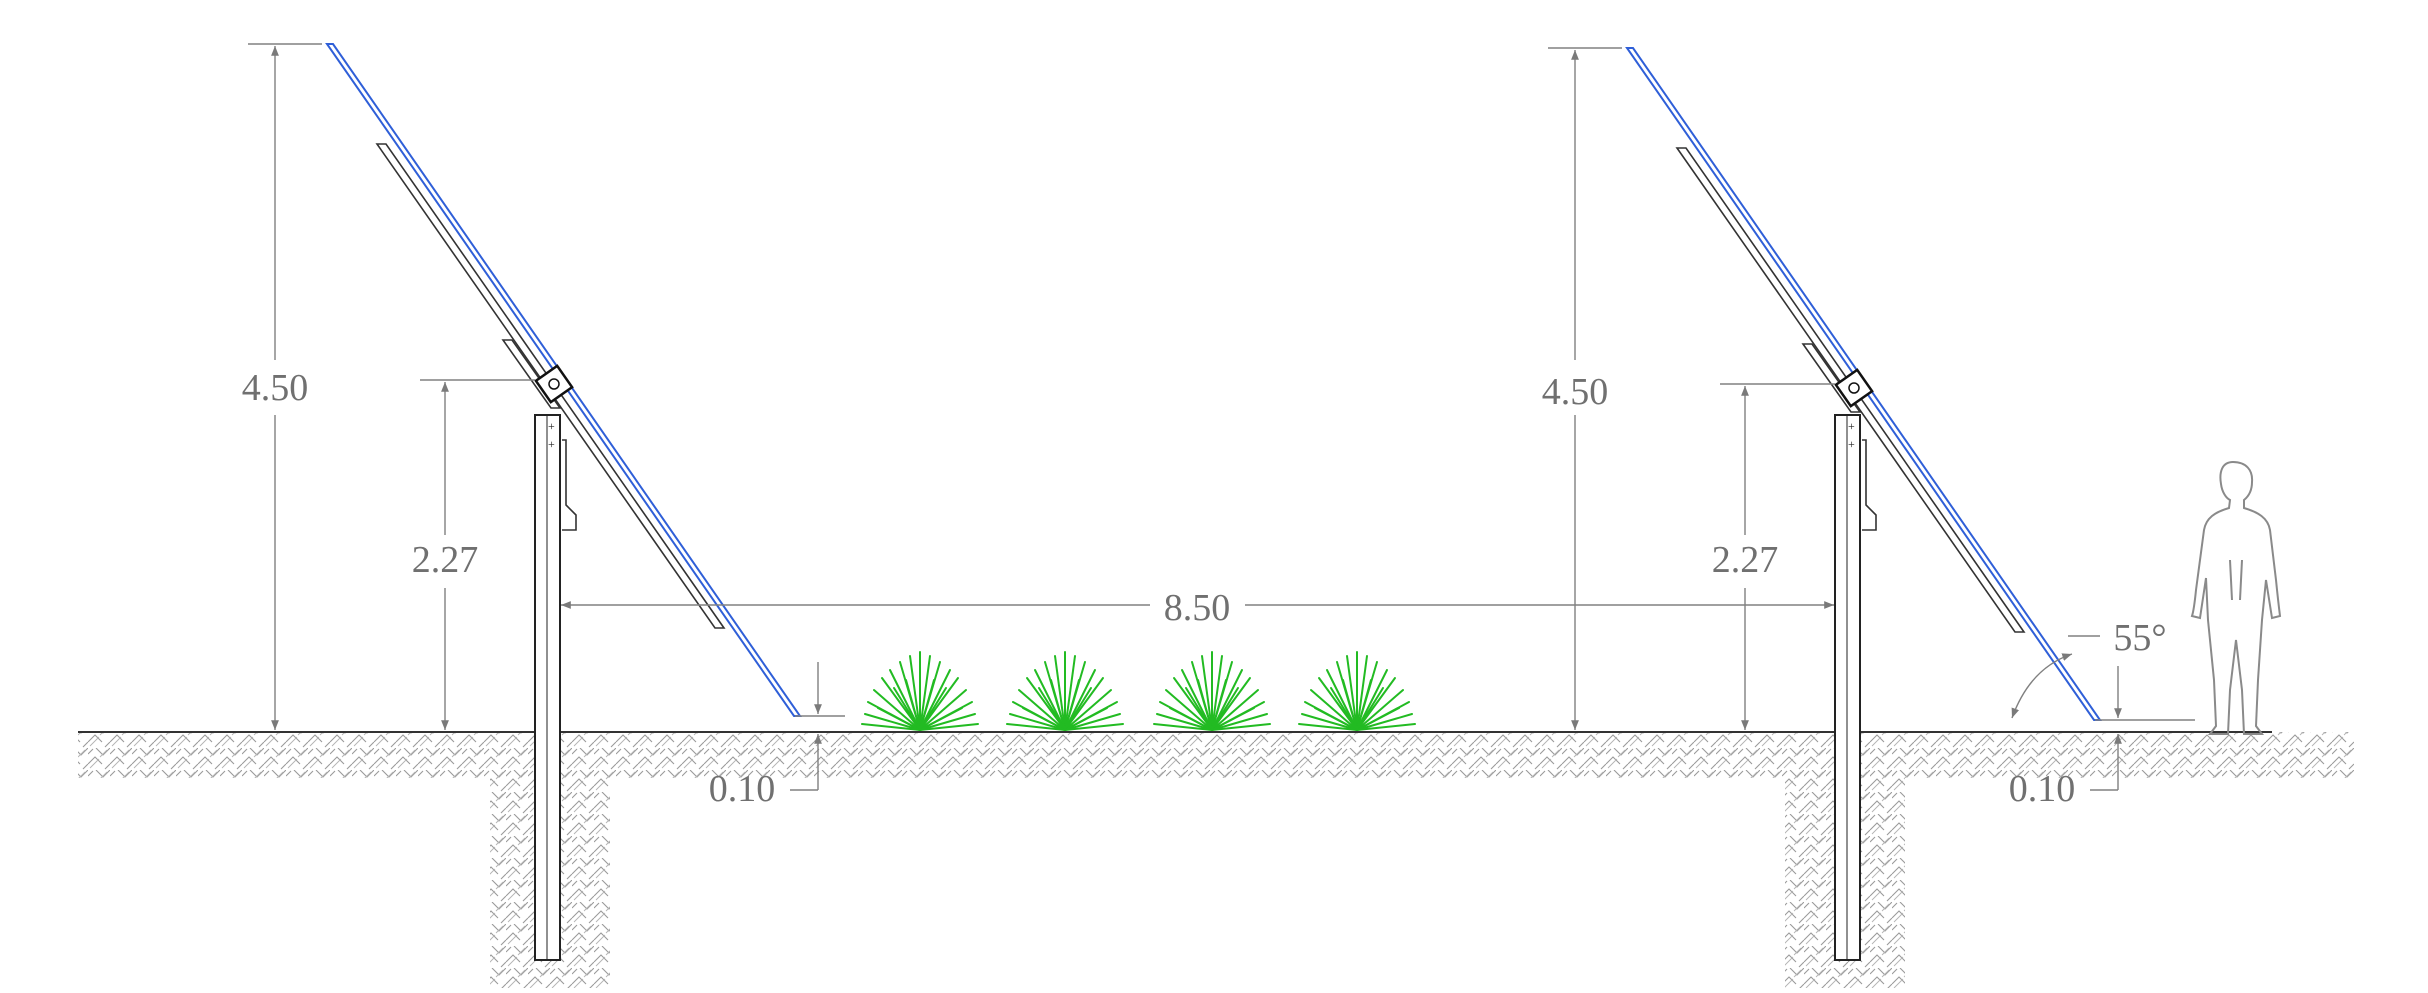 This screenshot has height=993, width=2428. I want to click on left-clearance-label: 0.10, so click(742, 789).